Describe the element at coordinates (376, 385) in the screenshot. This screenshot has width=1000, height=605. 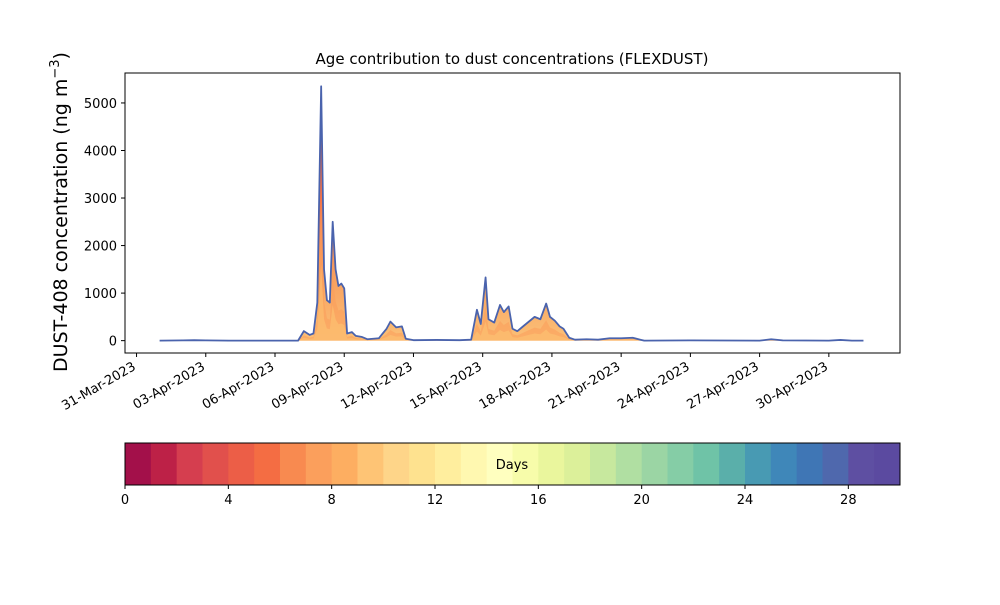
I see `x-tick-label: 12-Apr-2023` at that location.